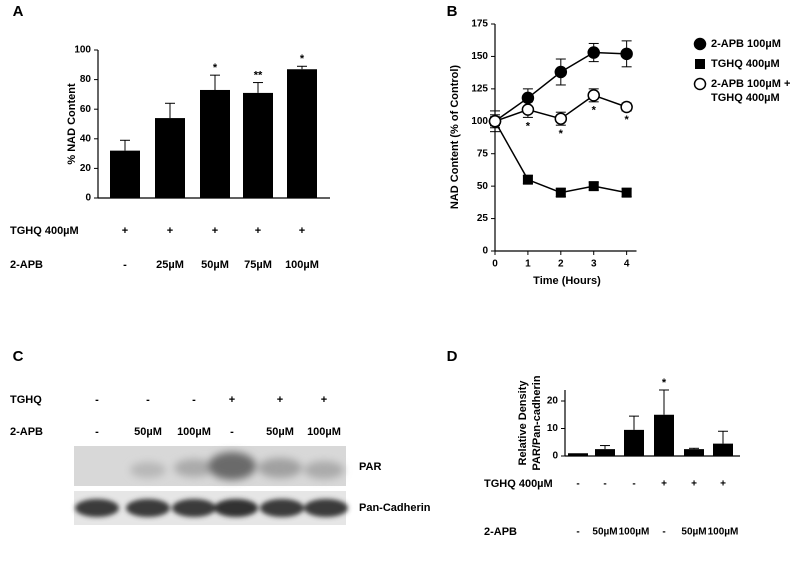 Image resolution: width=800 pixels, height=573 pixels. What do you see at coordinates (86, 79) in the screenshot?
I see `y-tick-label: 80` at bounding box center [86, 79].